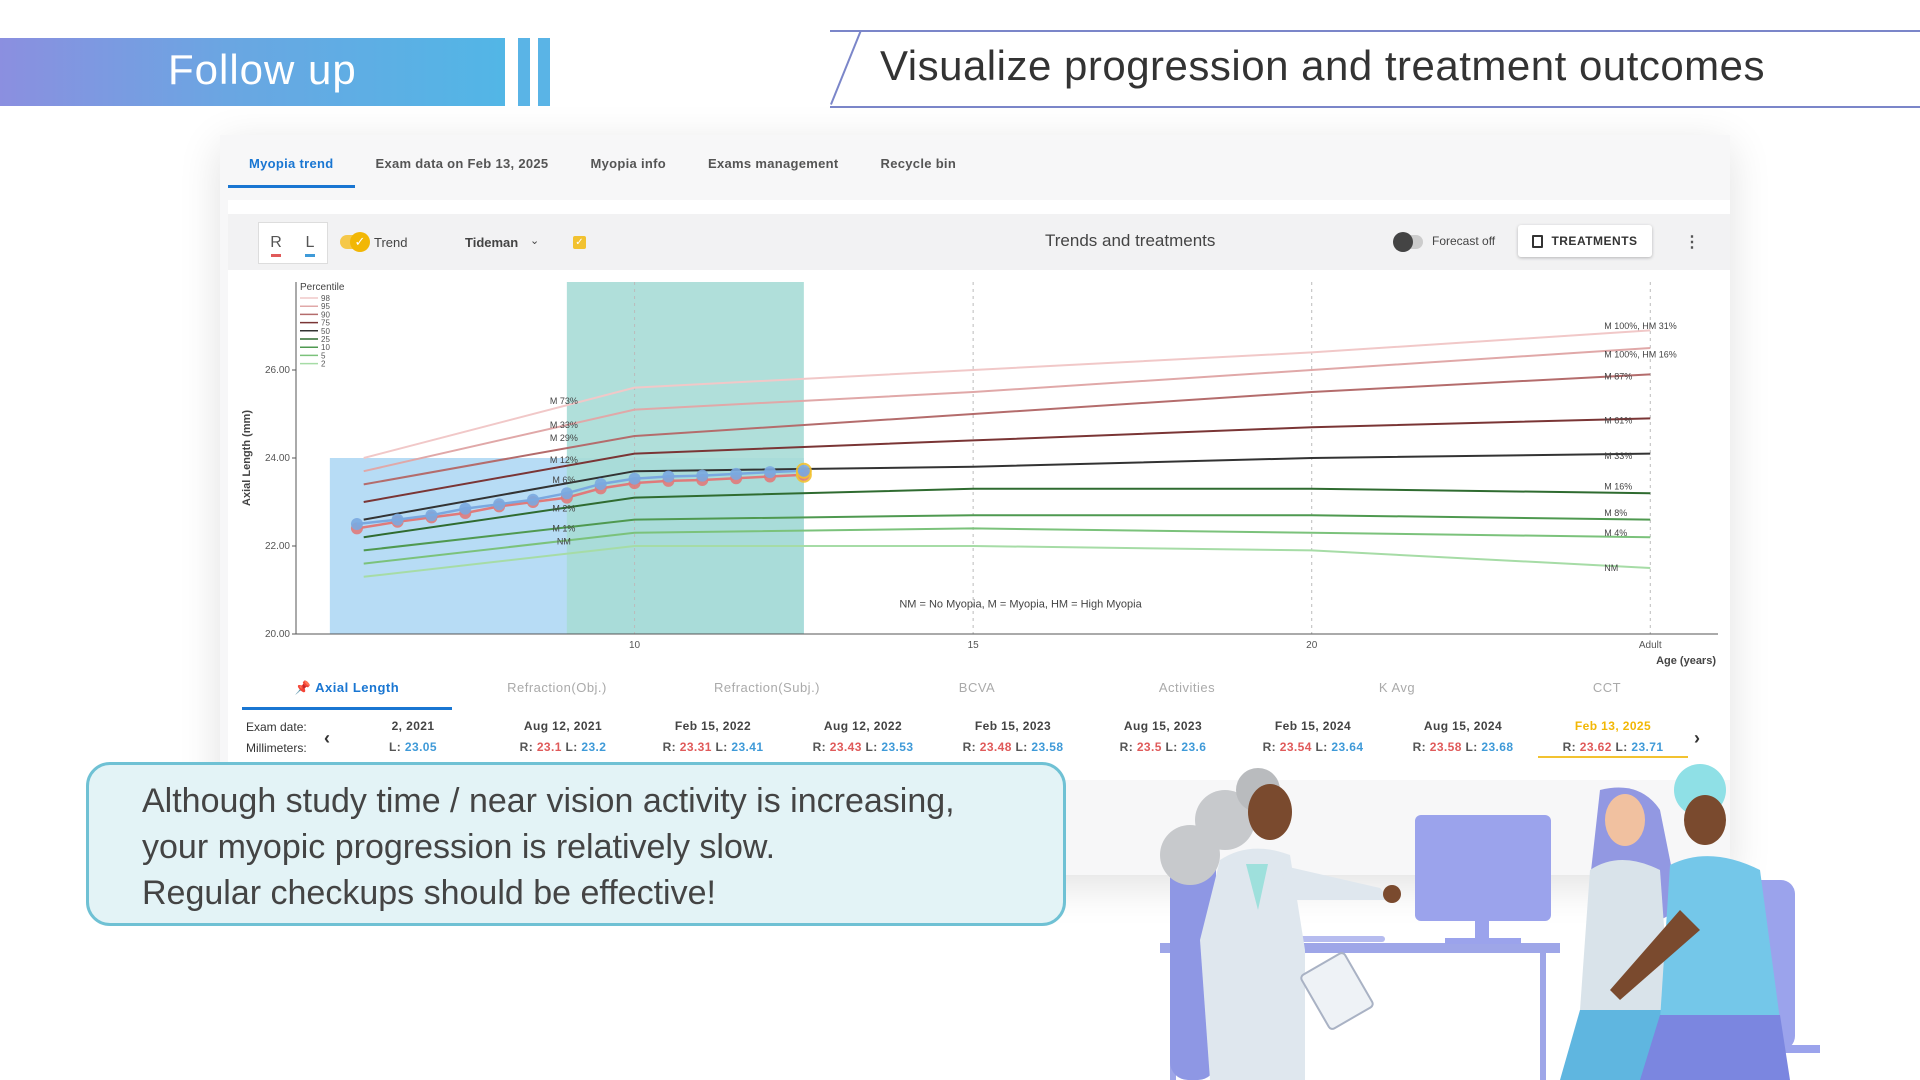 The image size is (1920, 1080). Describe the element at coordinates (276, 255) in the screenshot. I see `right-eye-marker` at that location.